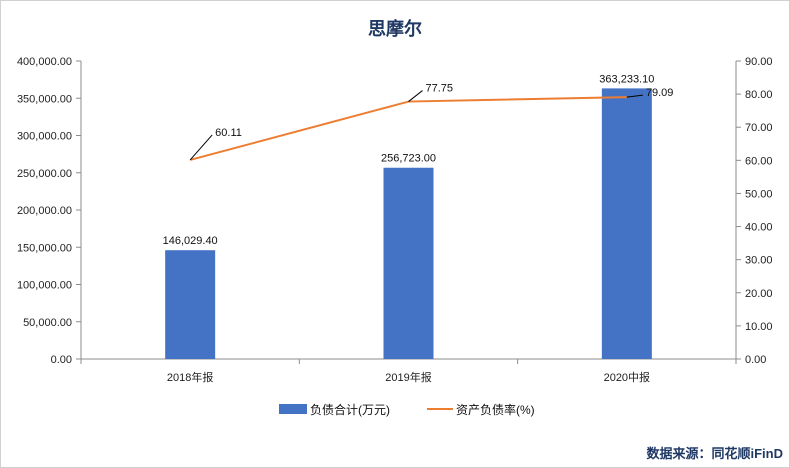  I want to click on data-source: 数据来源：同花顺iFinD, so click(715, 453).